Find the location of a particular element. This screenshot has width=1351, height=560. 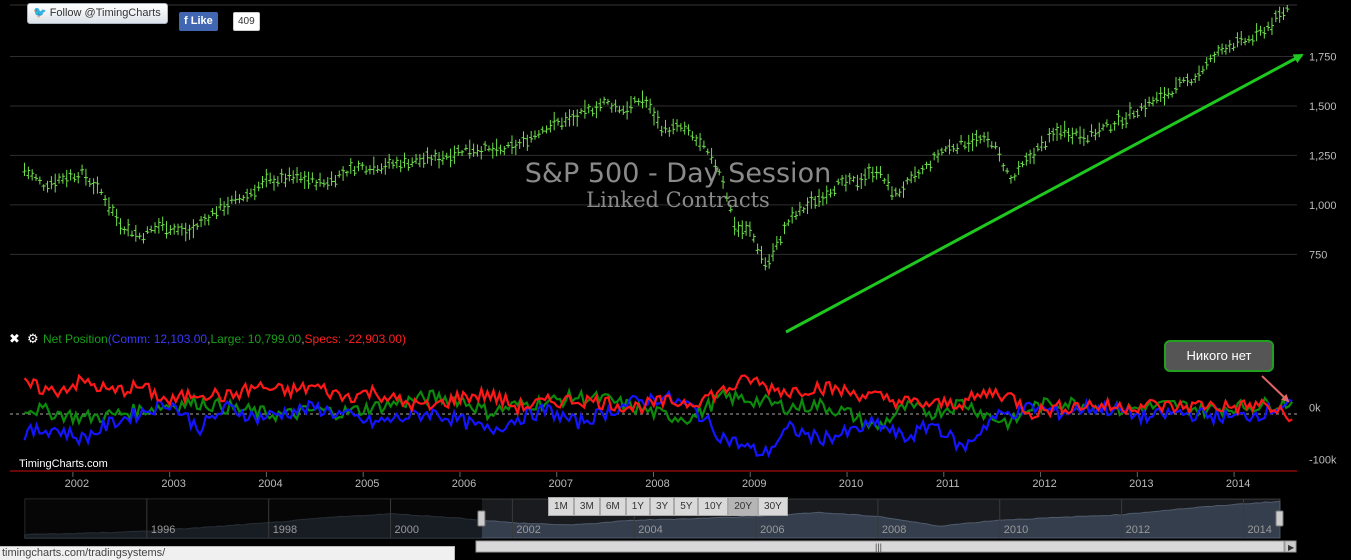

navigator-scrollbar is located at coordinates (880, 546).